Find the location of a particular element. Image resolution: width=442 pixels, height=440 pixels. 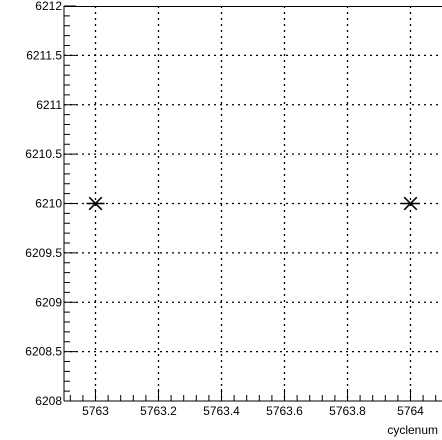

x-tick-label: 5763 is located at coordinates (95, 411).